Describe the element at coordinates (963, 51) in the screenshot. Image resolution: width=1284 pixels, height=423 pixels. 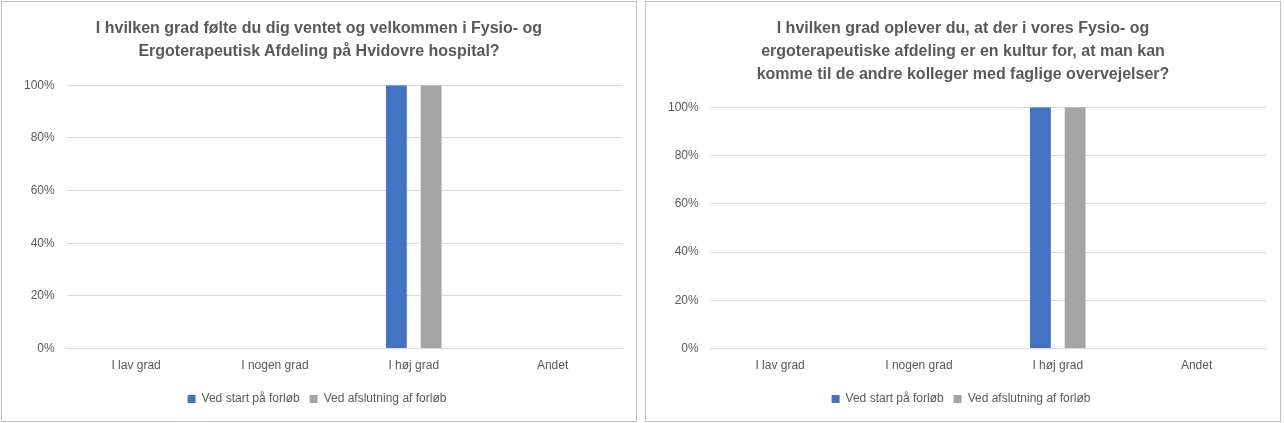
I see `chart-title: I hvilken grad oplever du, at der i vores Fysio- og ergoterapeutiske afdeling er en kultur for, at man kan komme til de andre kolleger med faglige overvejelser?` at that location.